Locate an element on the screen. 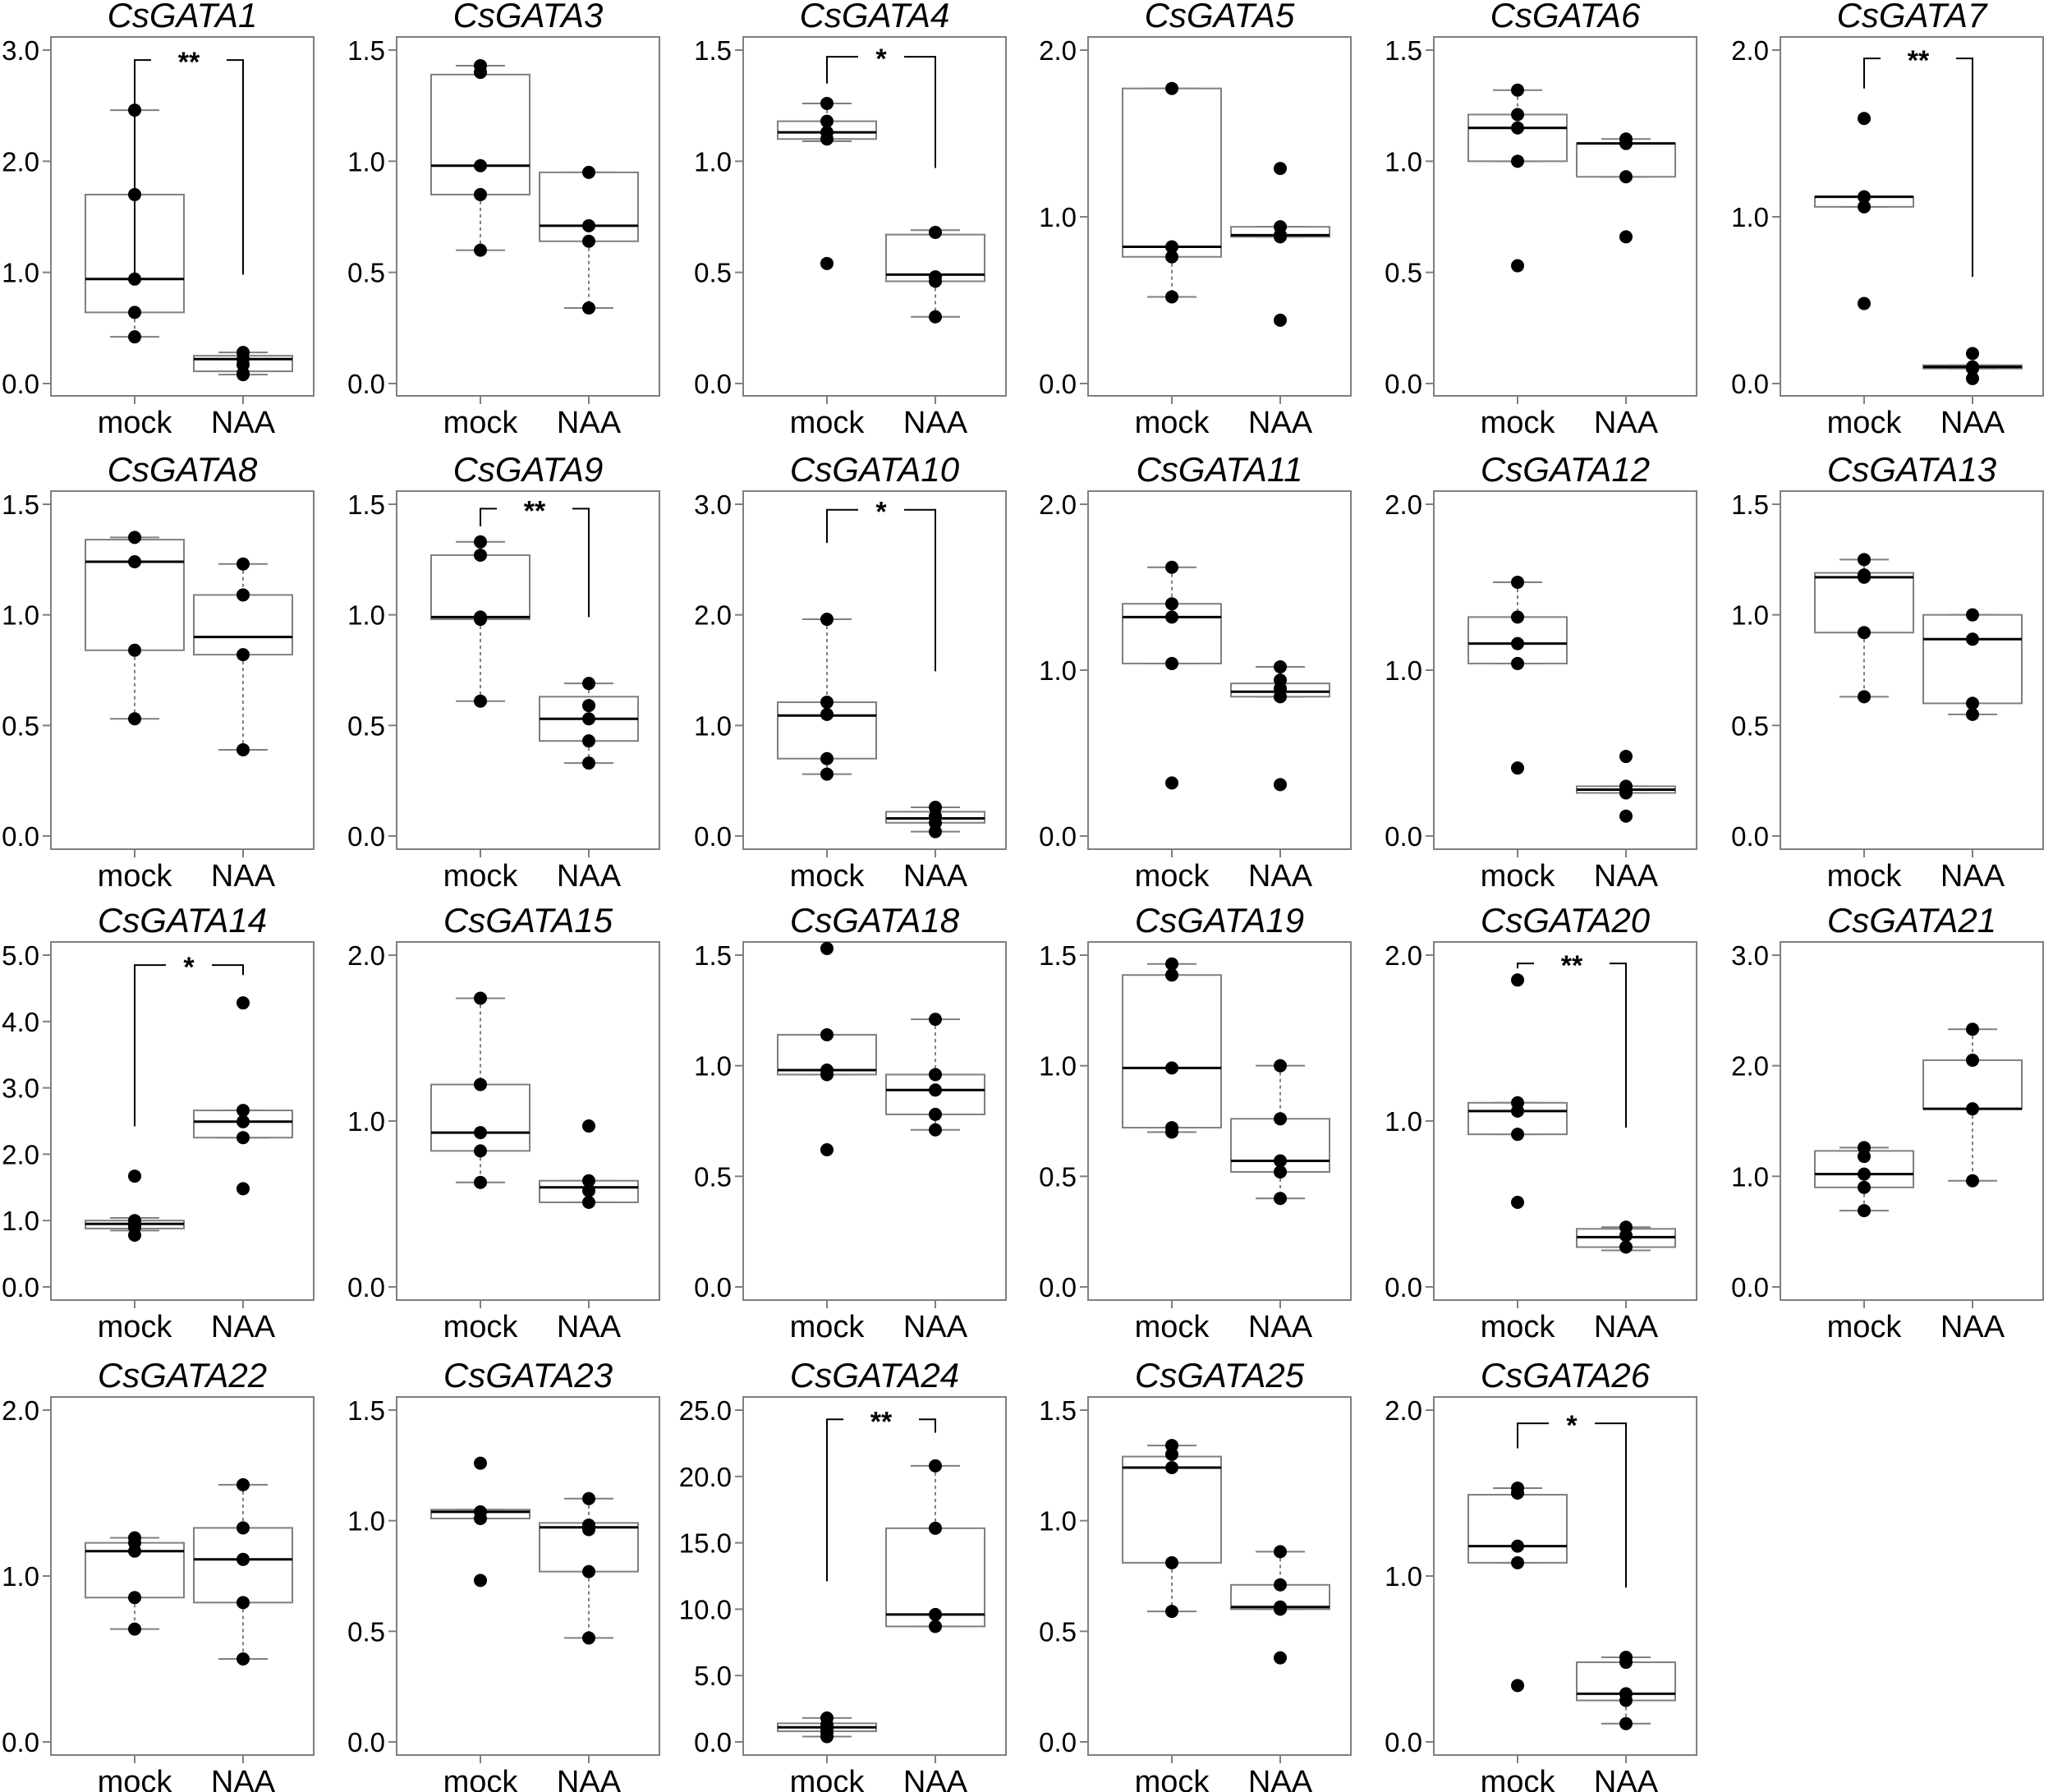 The image size is (2053, 1792). chart-title: CsGATA22 is located at coordinates (183, 1375).